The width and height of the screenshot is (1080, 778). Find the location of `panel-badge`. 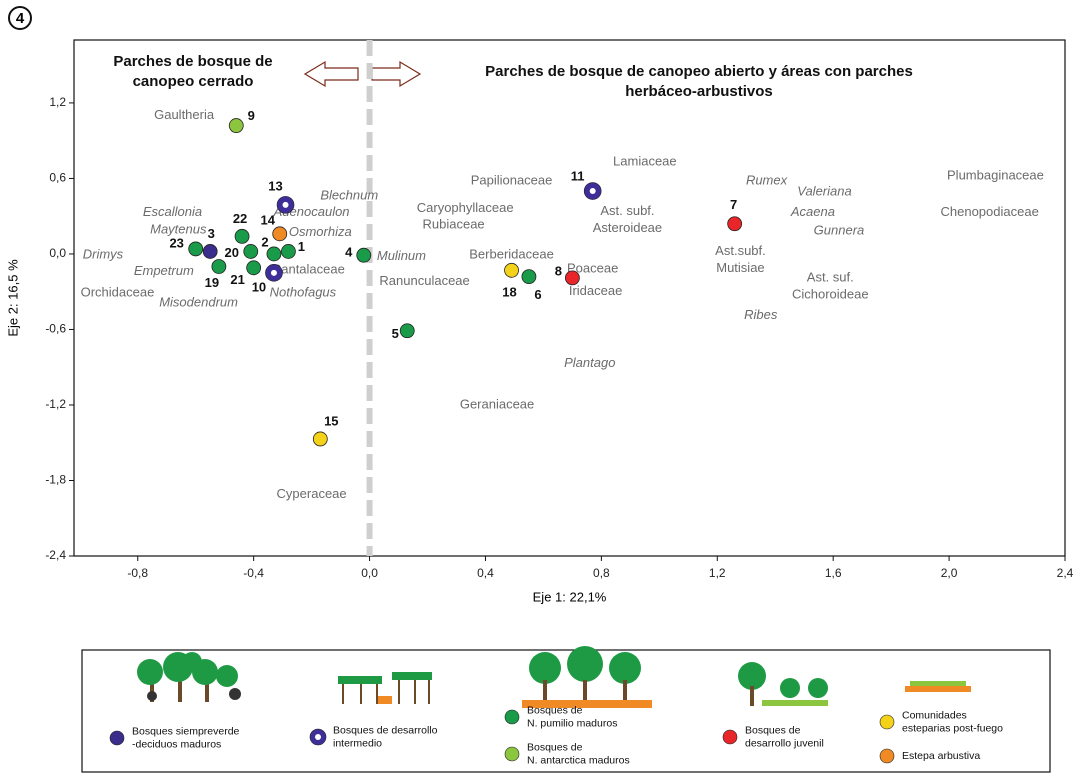

panel-badge is located at coordinates (20, 18).